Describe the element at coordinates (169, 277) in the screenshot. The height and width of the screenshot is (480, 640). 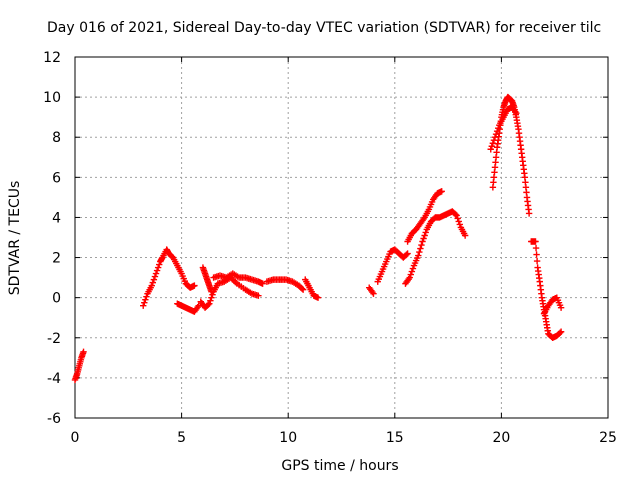
I see `data-series-seg2` at that location.